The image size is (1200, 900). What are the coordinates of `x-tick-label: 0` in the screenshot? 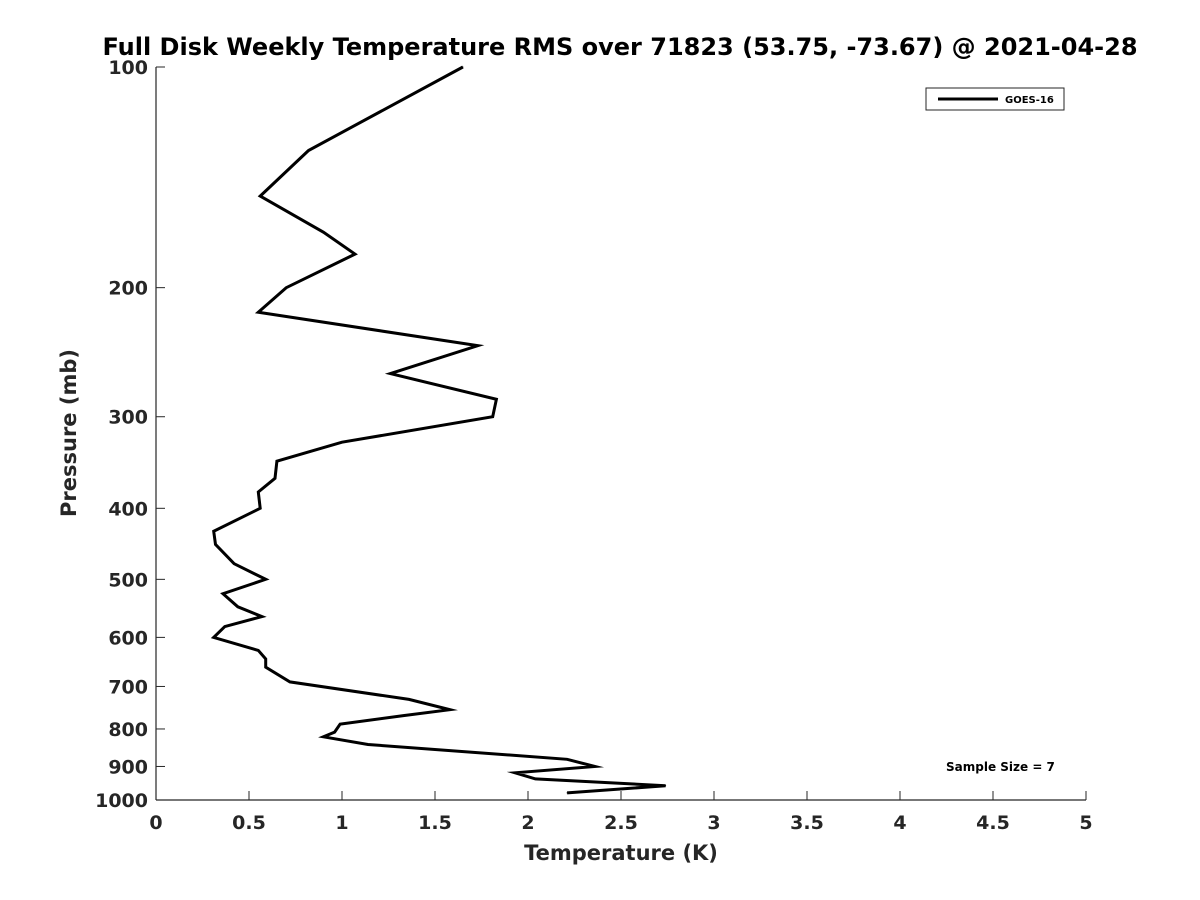 It's located at (155, 823).